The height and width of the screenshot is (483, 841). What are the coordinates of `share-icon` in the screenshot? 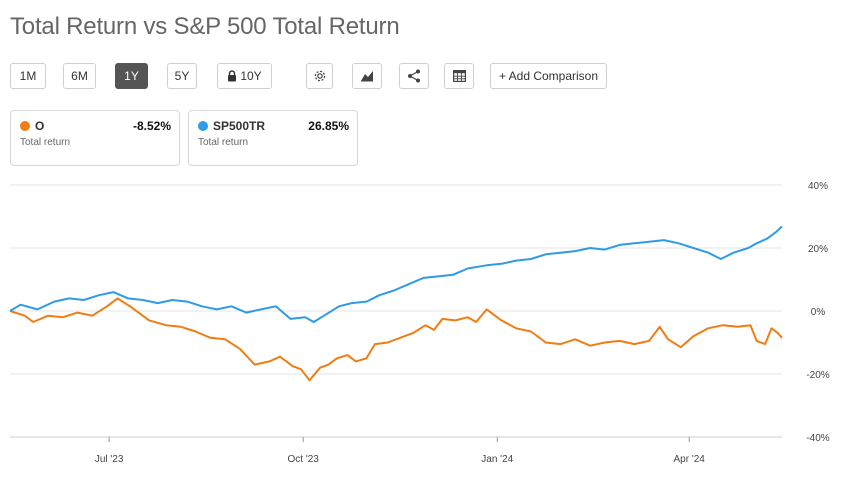 It's located at (414, 76).